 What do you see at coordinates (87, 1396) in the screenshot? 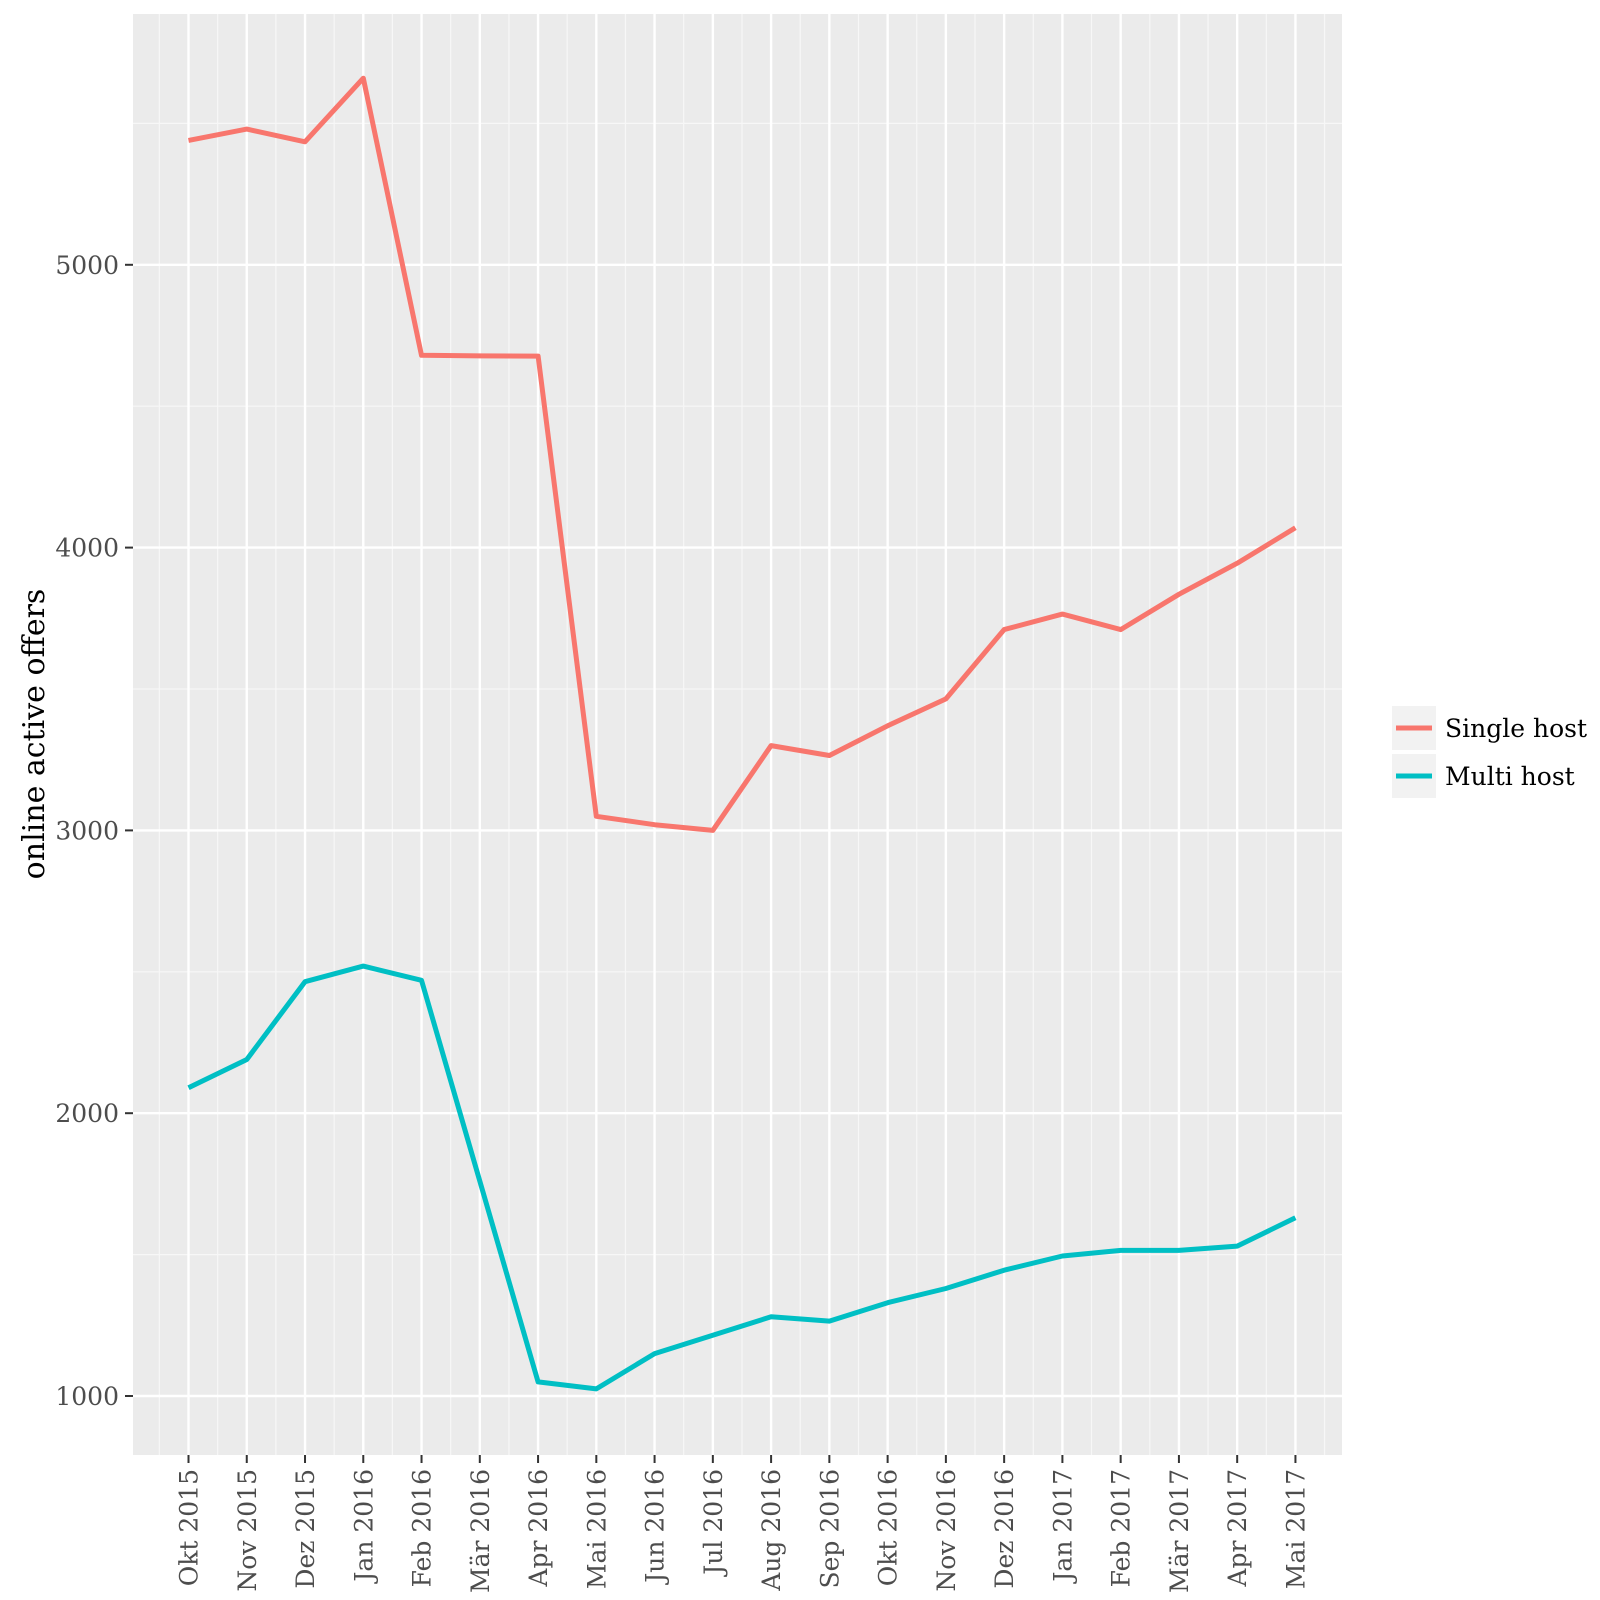
I see `y-tick-label: 1000` at bounding box center [87, 1396].